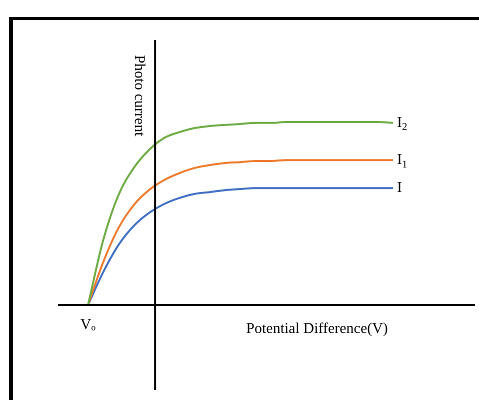  What do you see at coordinates (317, 328) in the screenshot?
I see `x-axis-title: Potential Difference(V)` at bounding box center [317, 328].